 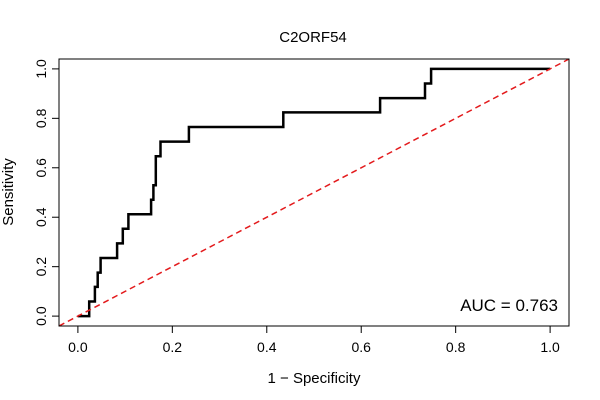 I want to click on x-tick-label: 1.0, so click(x=550, y=347).